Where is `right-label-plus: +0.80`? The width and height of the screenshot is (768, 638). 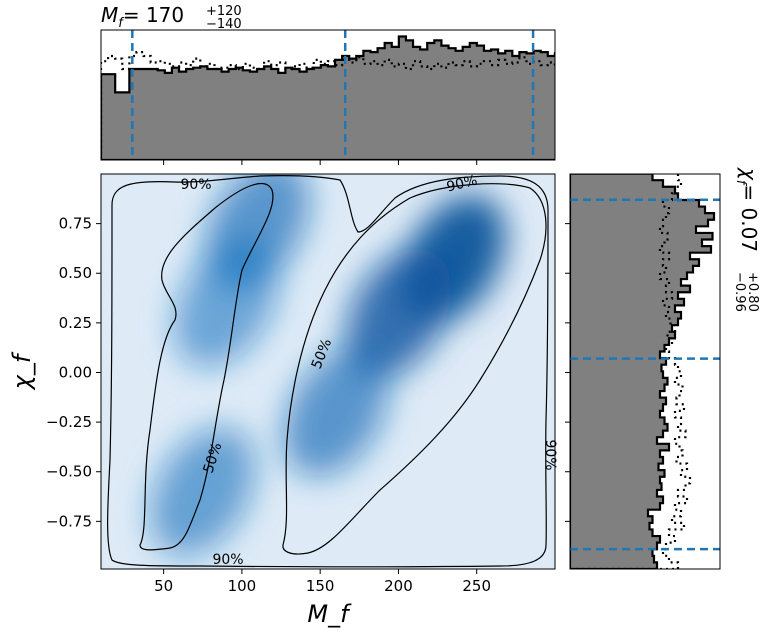 right-label-plus: +0.80 is located at coordinates (752, 292).